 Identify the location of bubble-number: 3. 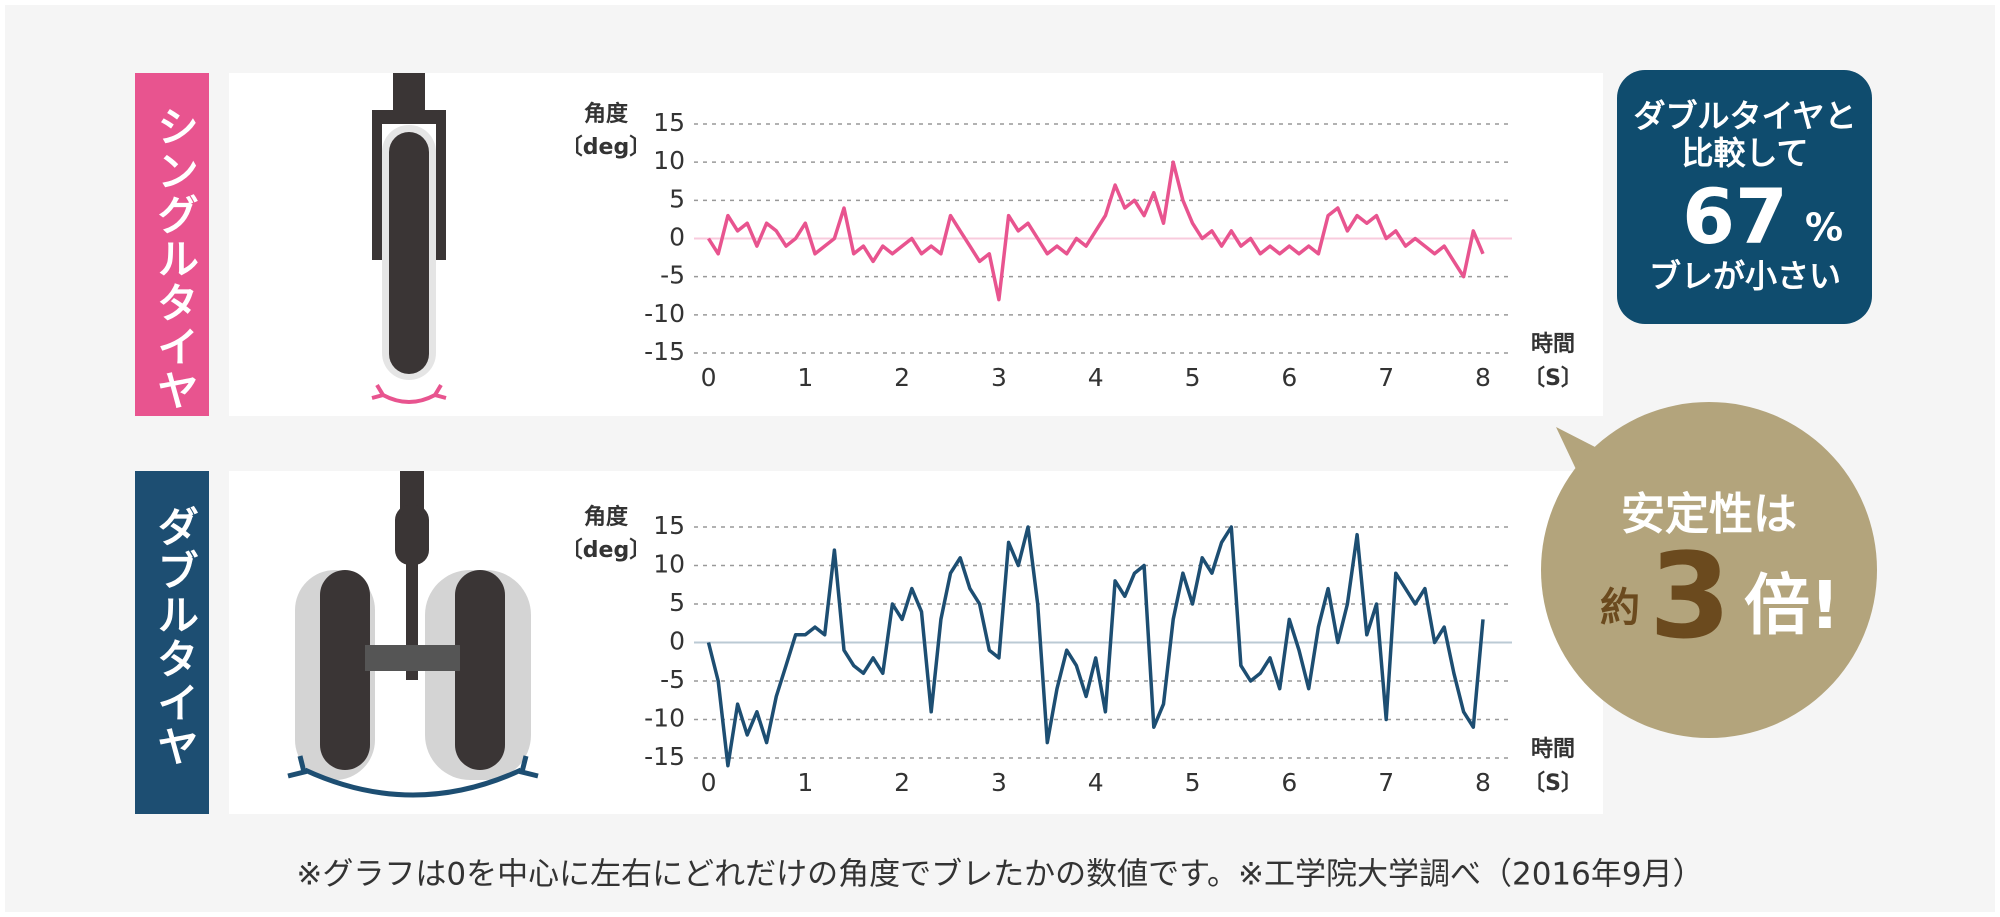
(1690, 596).